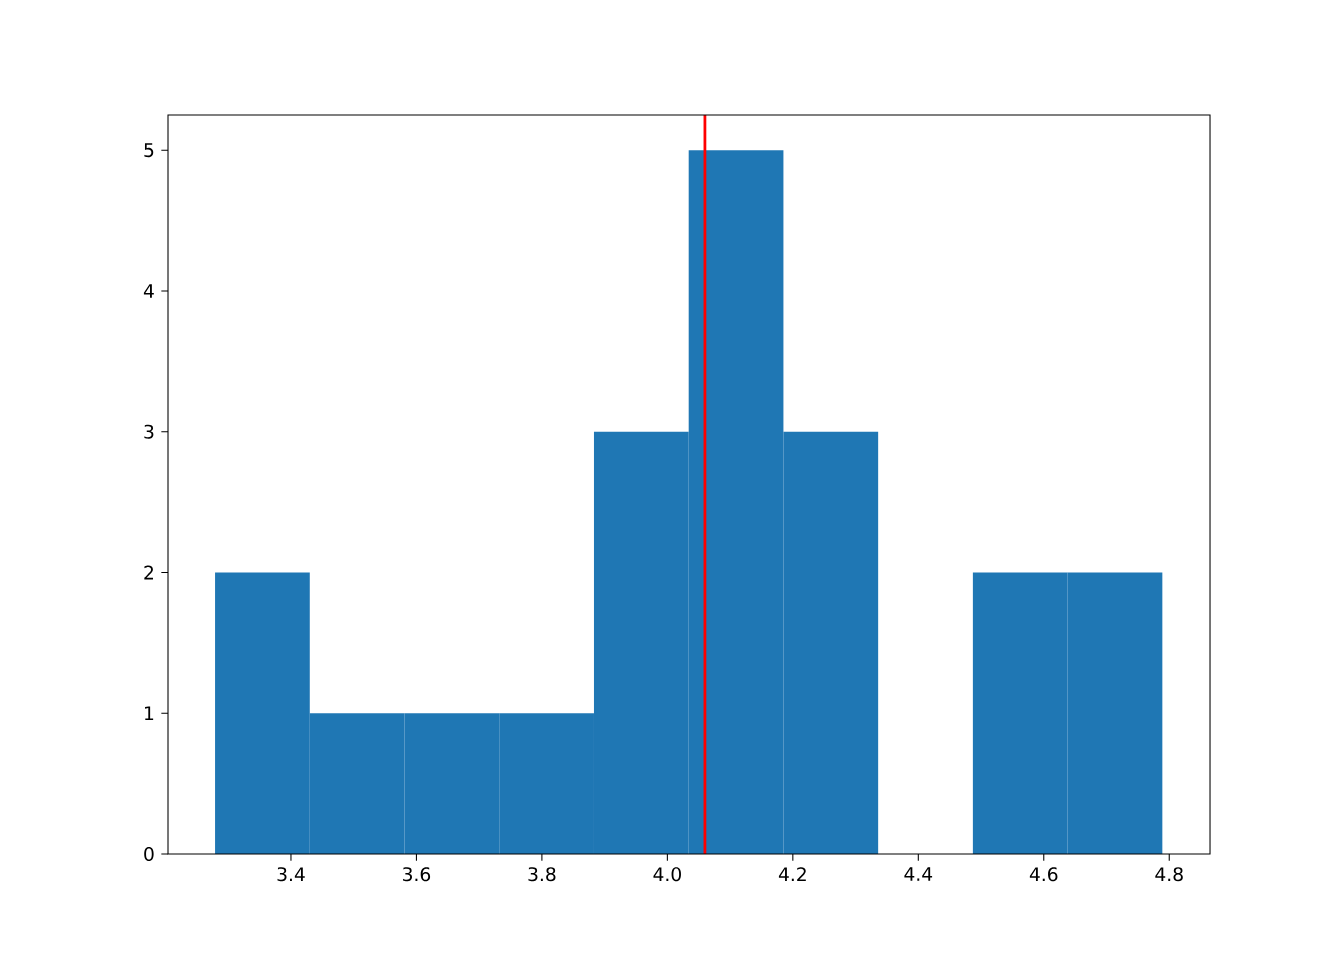 The image size is (1344, 960). I want to click on x-tick-label: 4.6, so click(1043, 874).